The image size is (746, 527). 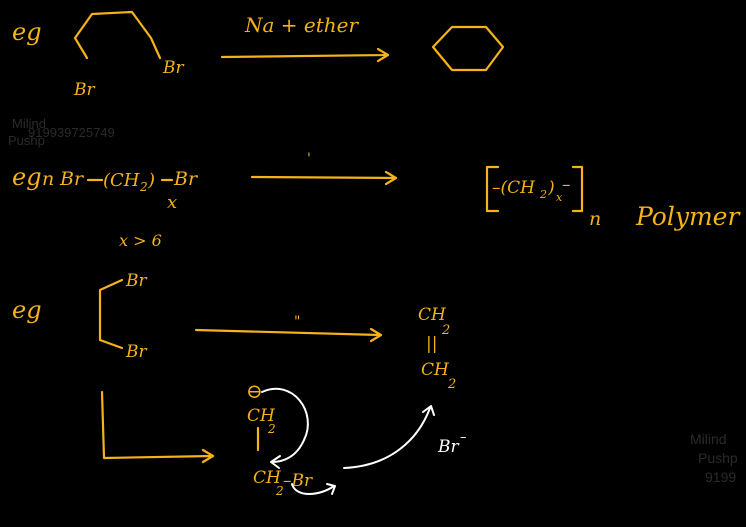 I want to click on example1-arrow, so click(x=305, y=55).